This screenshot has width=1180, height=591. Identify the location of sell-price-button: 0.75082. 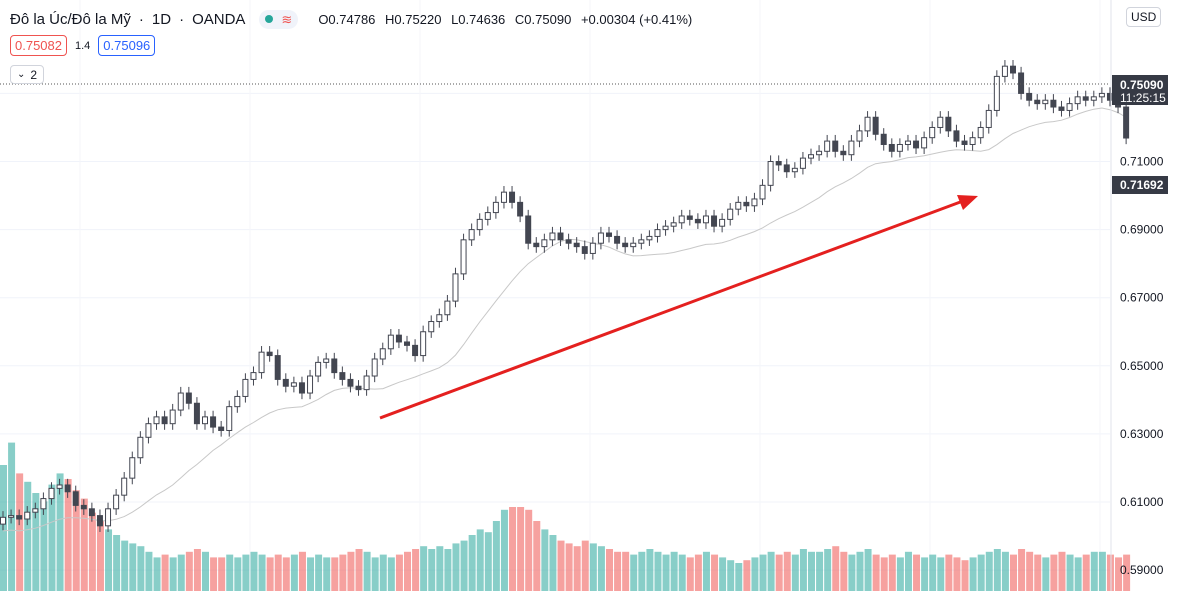
(38, 45).